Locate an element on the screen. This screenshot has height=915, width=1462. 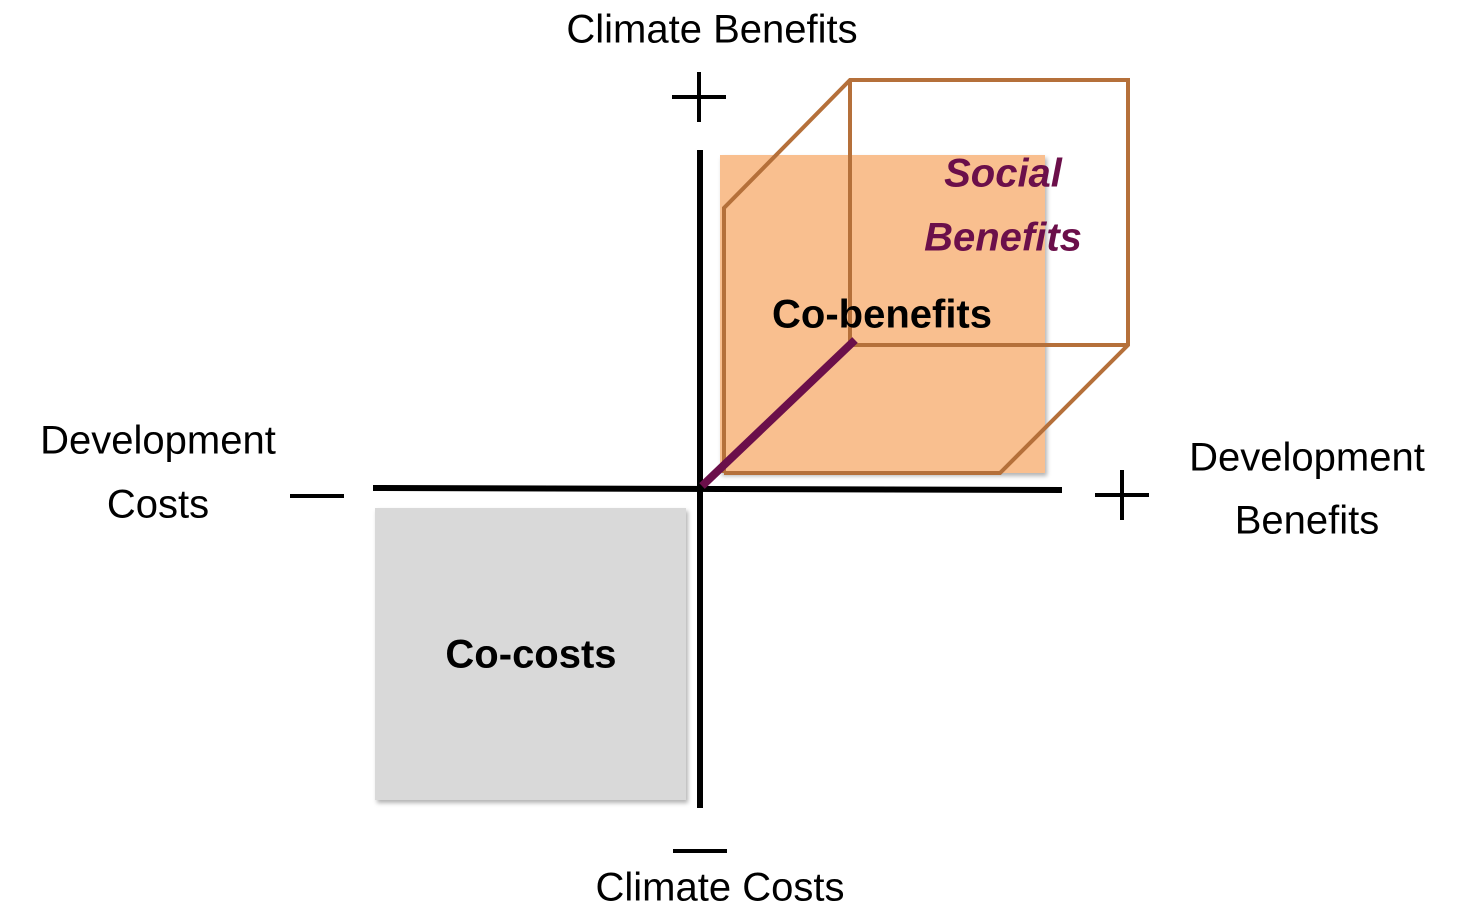
x-positive-label: Benefits is located at coordinates (1307, 521).